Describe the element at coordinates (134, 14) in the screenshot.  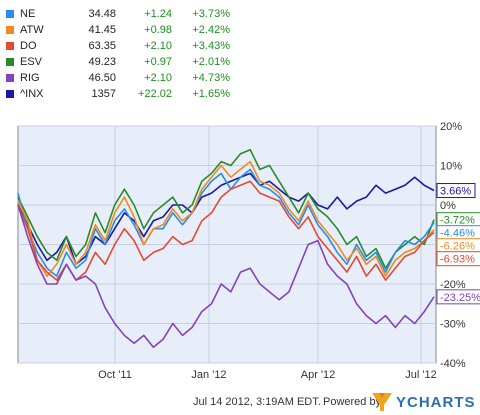
I see `legend-row: NE 34.48 +1.24 +3.73%` at that location.